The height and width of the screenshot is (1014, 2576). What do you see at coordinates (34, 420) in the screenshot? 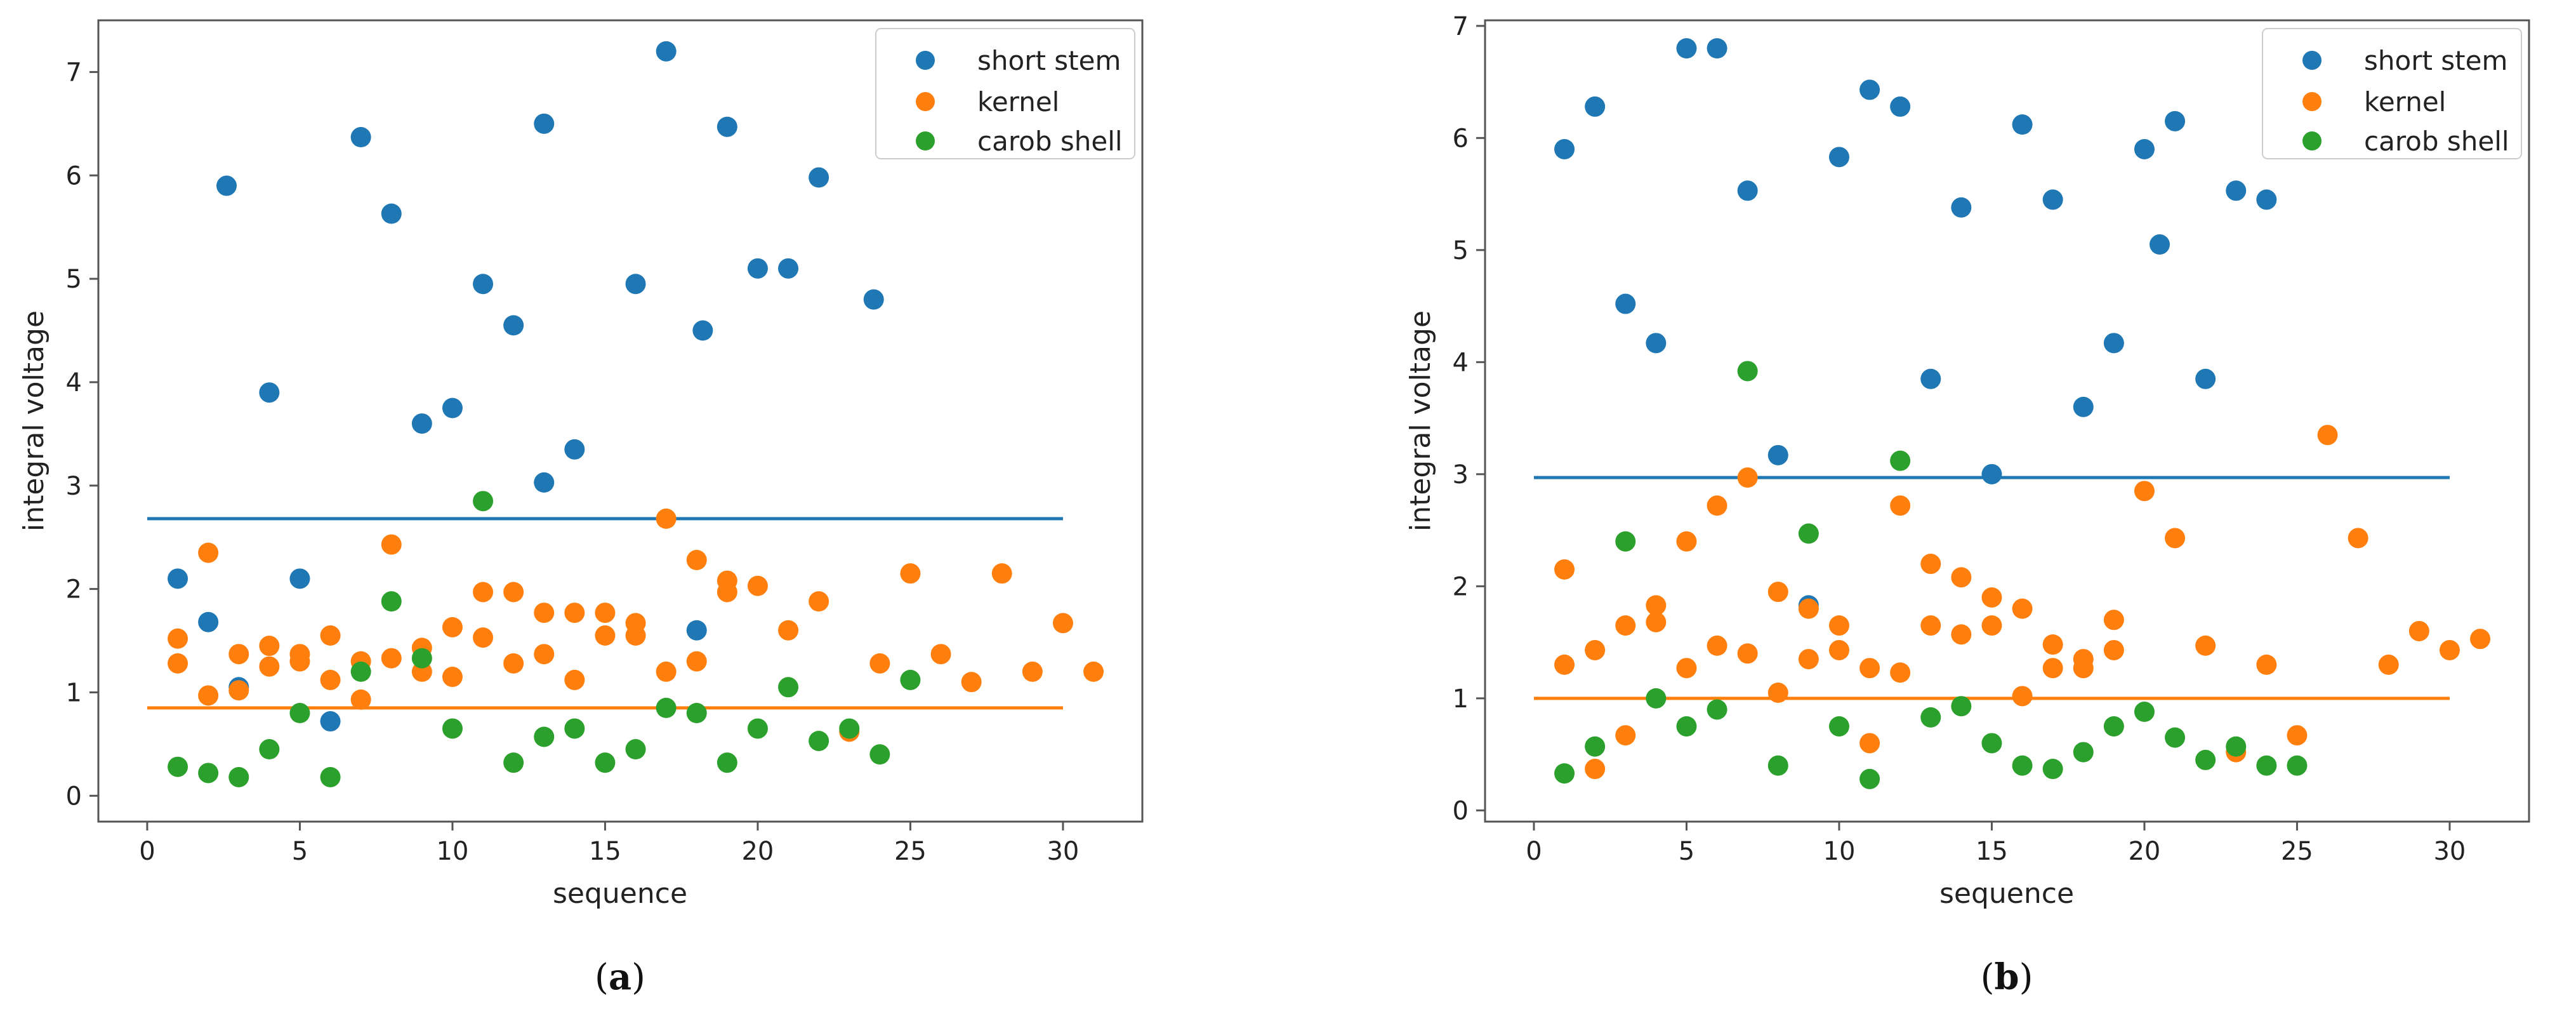
I see `y-axis-label-a: integral voltage` at bounding box center [34, 420].